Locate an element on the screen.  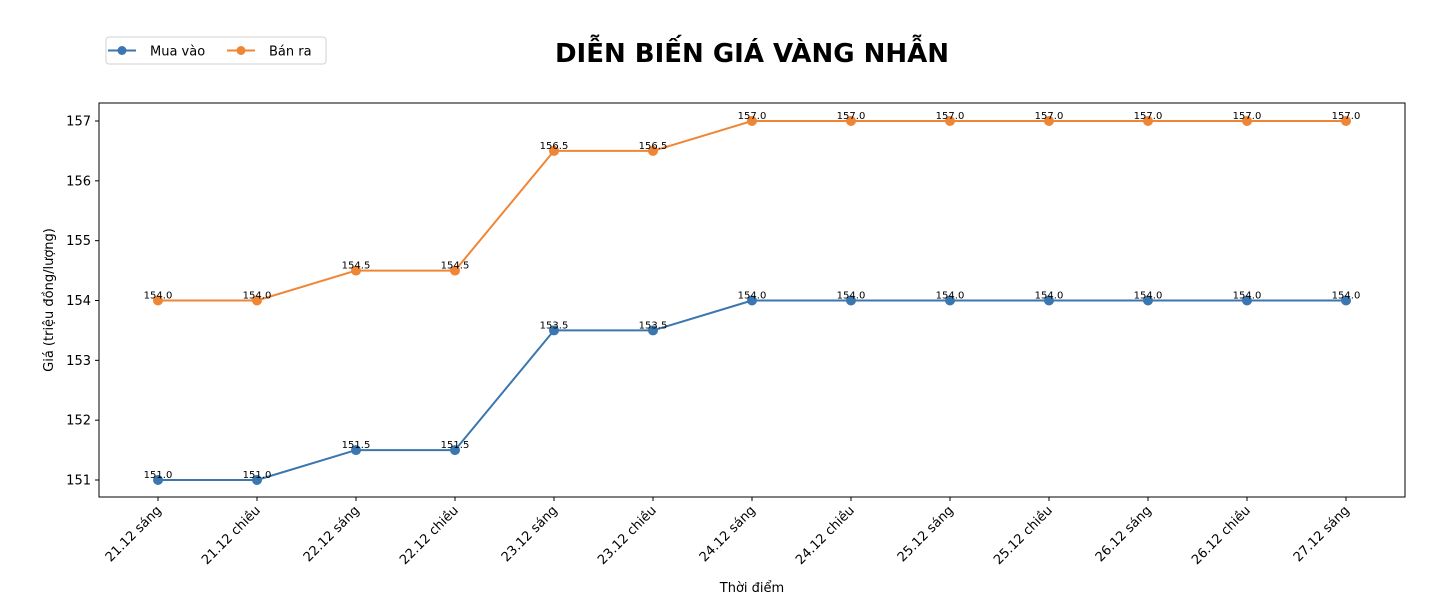
y-tick-label: 155 is located at coordinates (78, 241).